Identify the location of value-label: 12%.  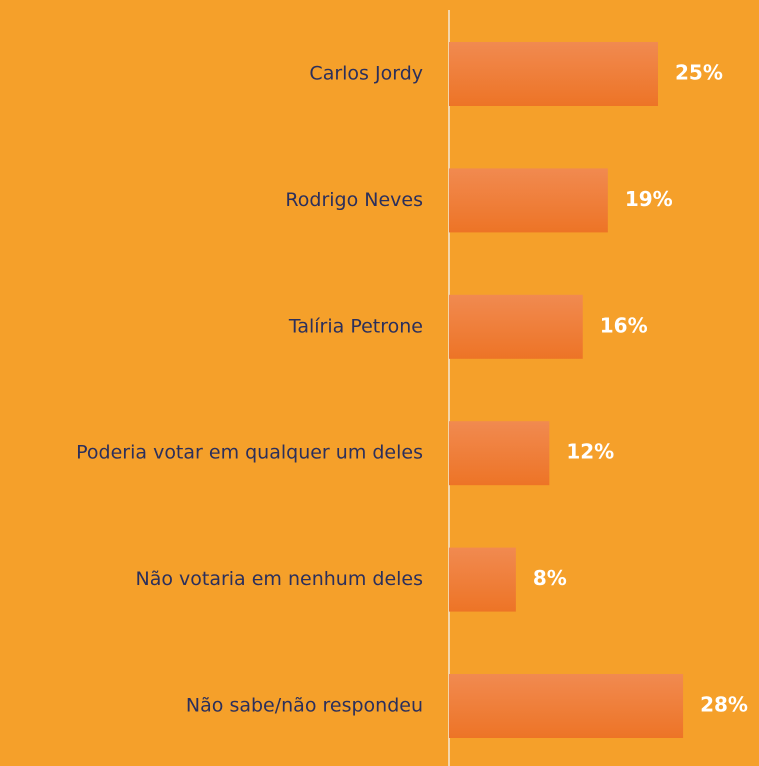
(590, 452).